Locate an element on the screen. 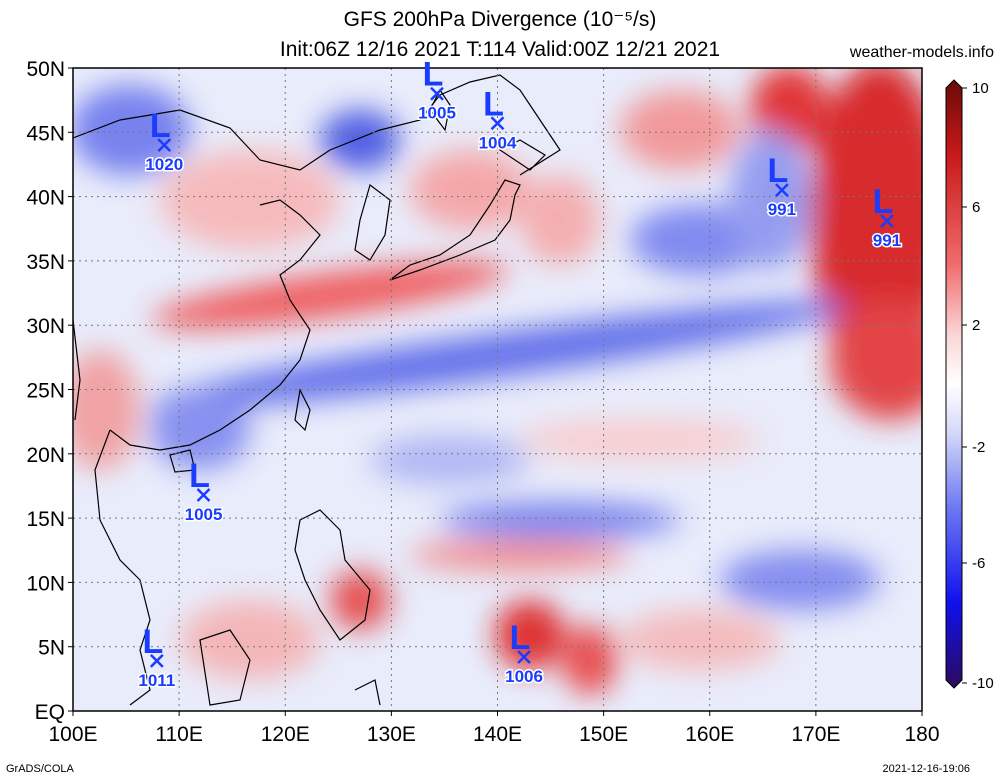  lon-label: 120E is located at coordinates (285, 734).